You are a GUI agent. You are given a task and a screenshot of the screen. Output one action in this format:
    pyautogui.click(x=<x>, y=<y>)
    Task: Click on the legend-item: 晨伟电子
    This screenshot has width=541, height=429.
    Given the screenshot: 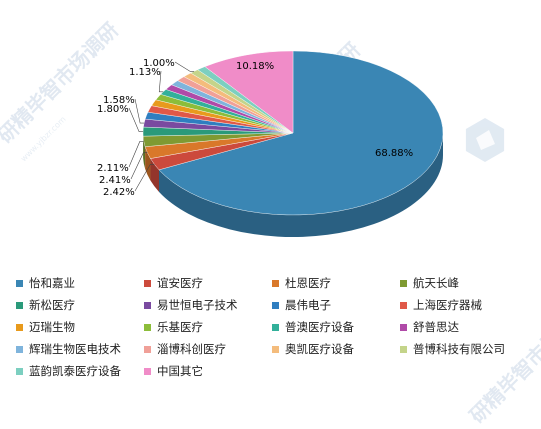 What is the action you would take?
    pyautogui.click(x=336, y=305)
    